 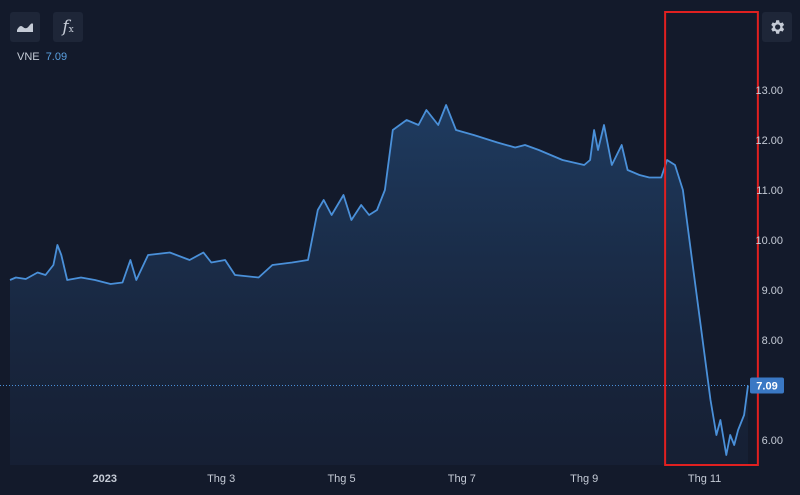 What do you see at coordinates (392, 385) in the screenshot?
I see `last-price-group: 7.09` at bounding box center [392, 385].